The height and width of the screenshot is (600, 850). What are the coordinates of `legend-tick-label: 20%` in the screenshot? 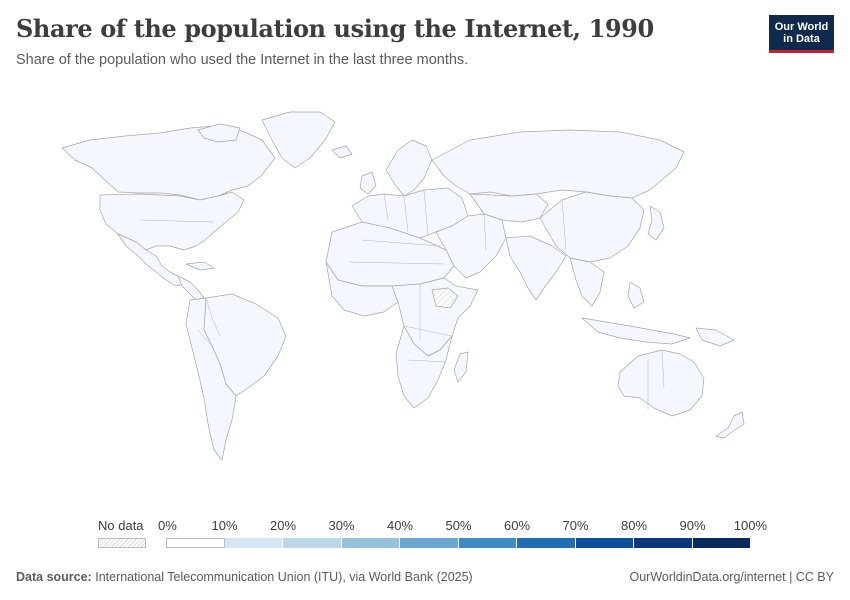 It's located at (283, 525).